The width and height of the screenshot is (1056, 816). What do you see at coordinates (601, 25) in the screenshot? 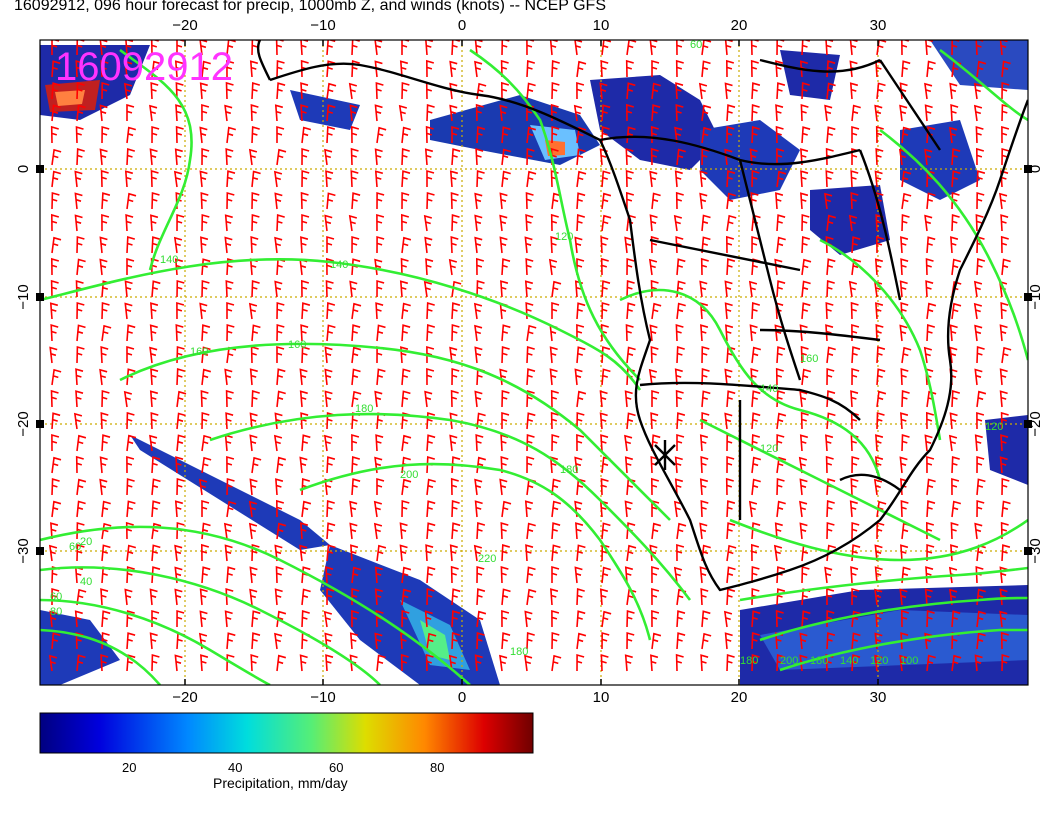
I see `lon-label-top: 10` at bounding box center [601, 25].